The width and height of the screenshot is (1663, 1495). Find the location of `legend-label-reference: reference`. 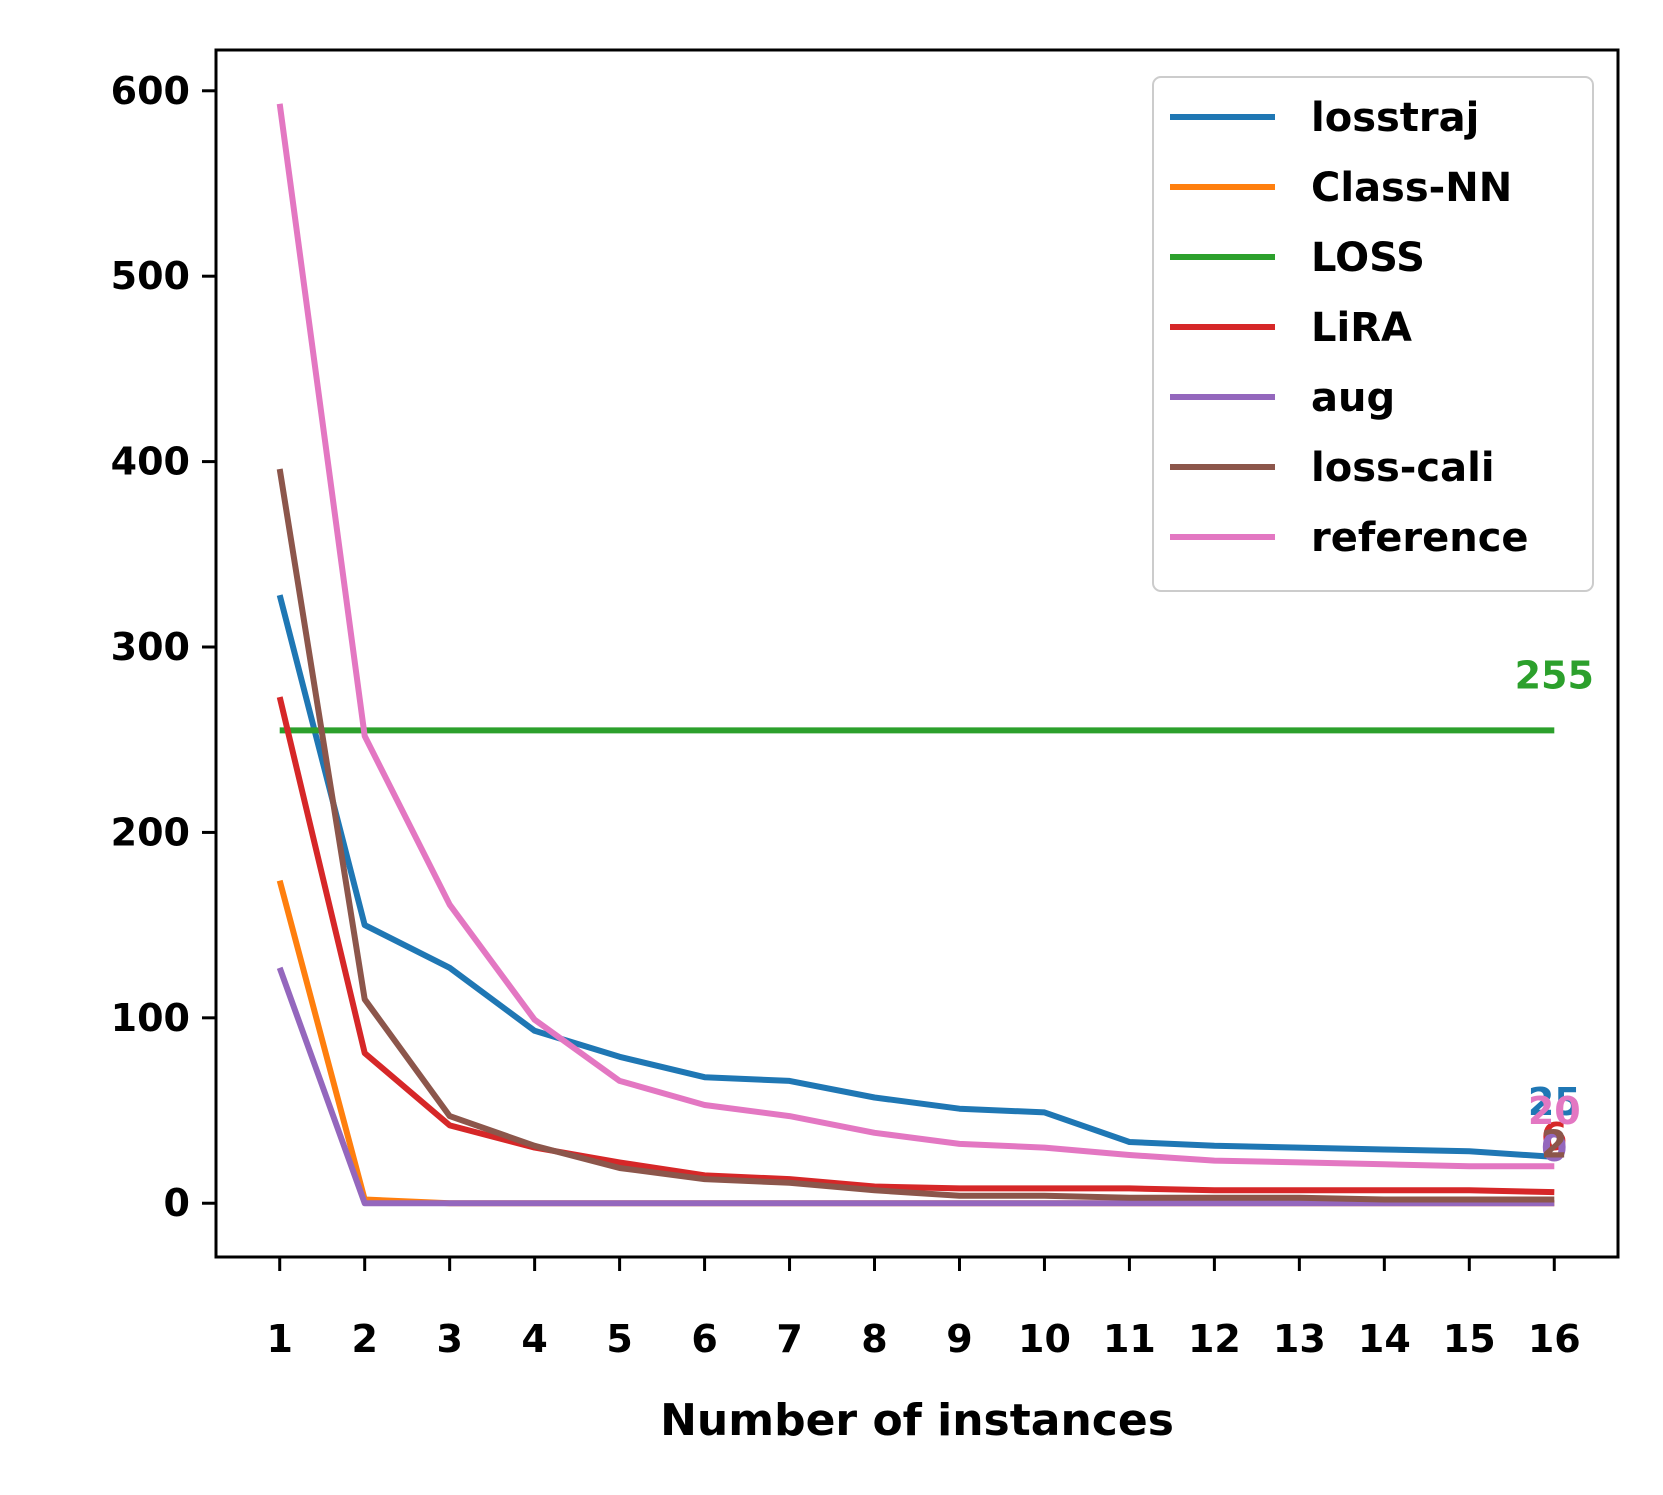

legend-label-reference: reference is located at coordinates (1420, 538).